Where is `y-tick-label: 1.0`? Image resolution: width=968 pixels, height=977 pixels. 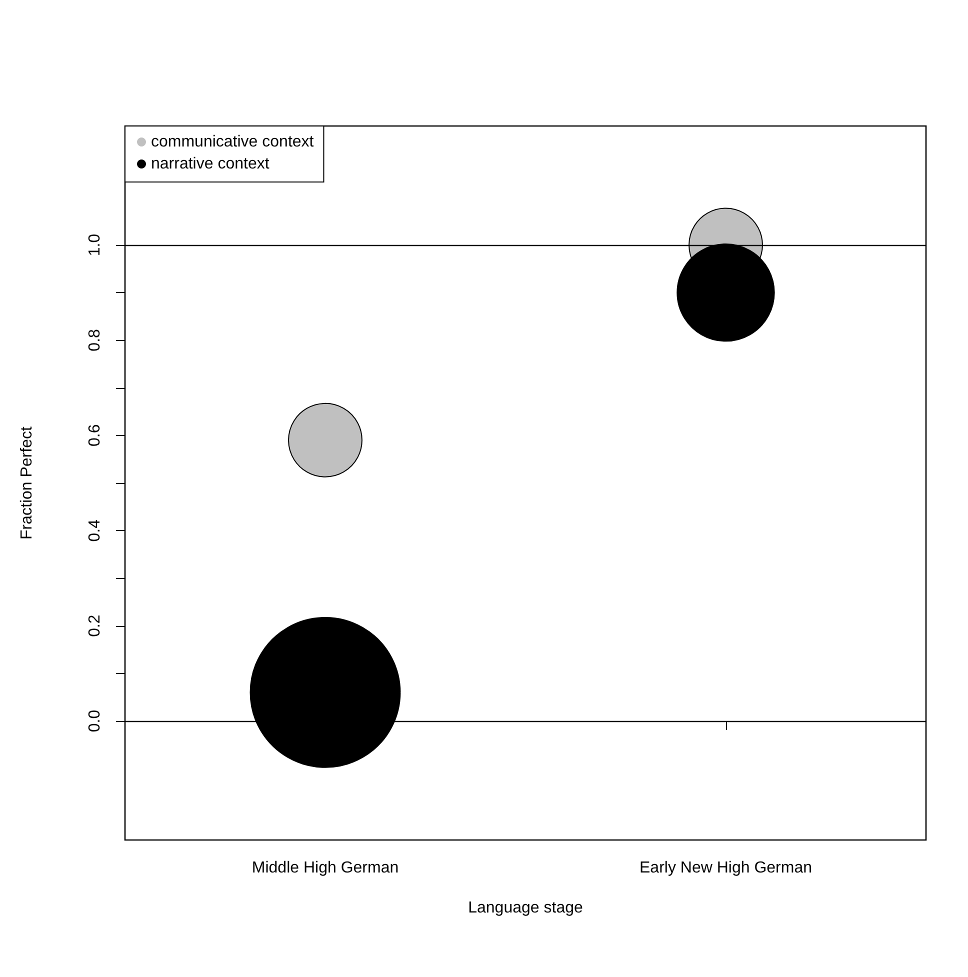 y-tick-label: 1.0 is located at coordinates (95, 245).